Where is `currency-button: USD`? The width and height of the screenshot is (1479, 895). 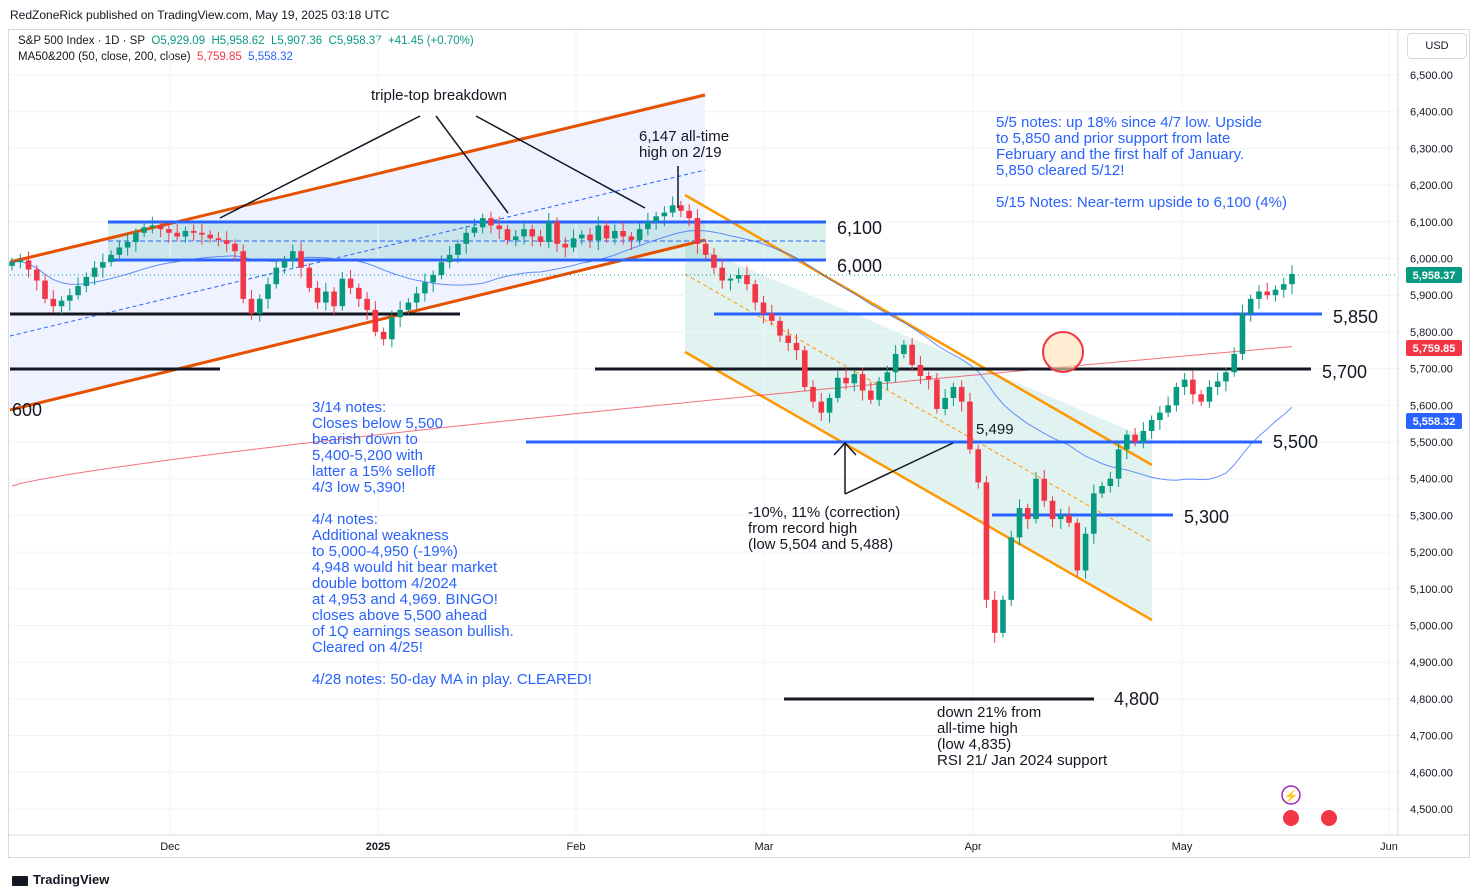
currency-button: USD is located at coordinates (1437, 46).